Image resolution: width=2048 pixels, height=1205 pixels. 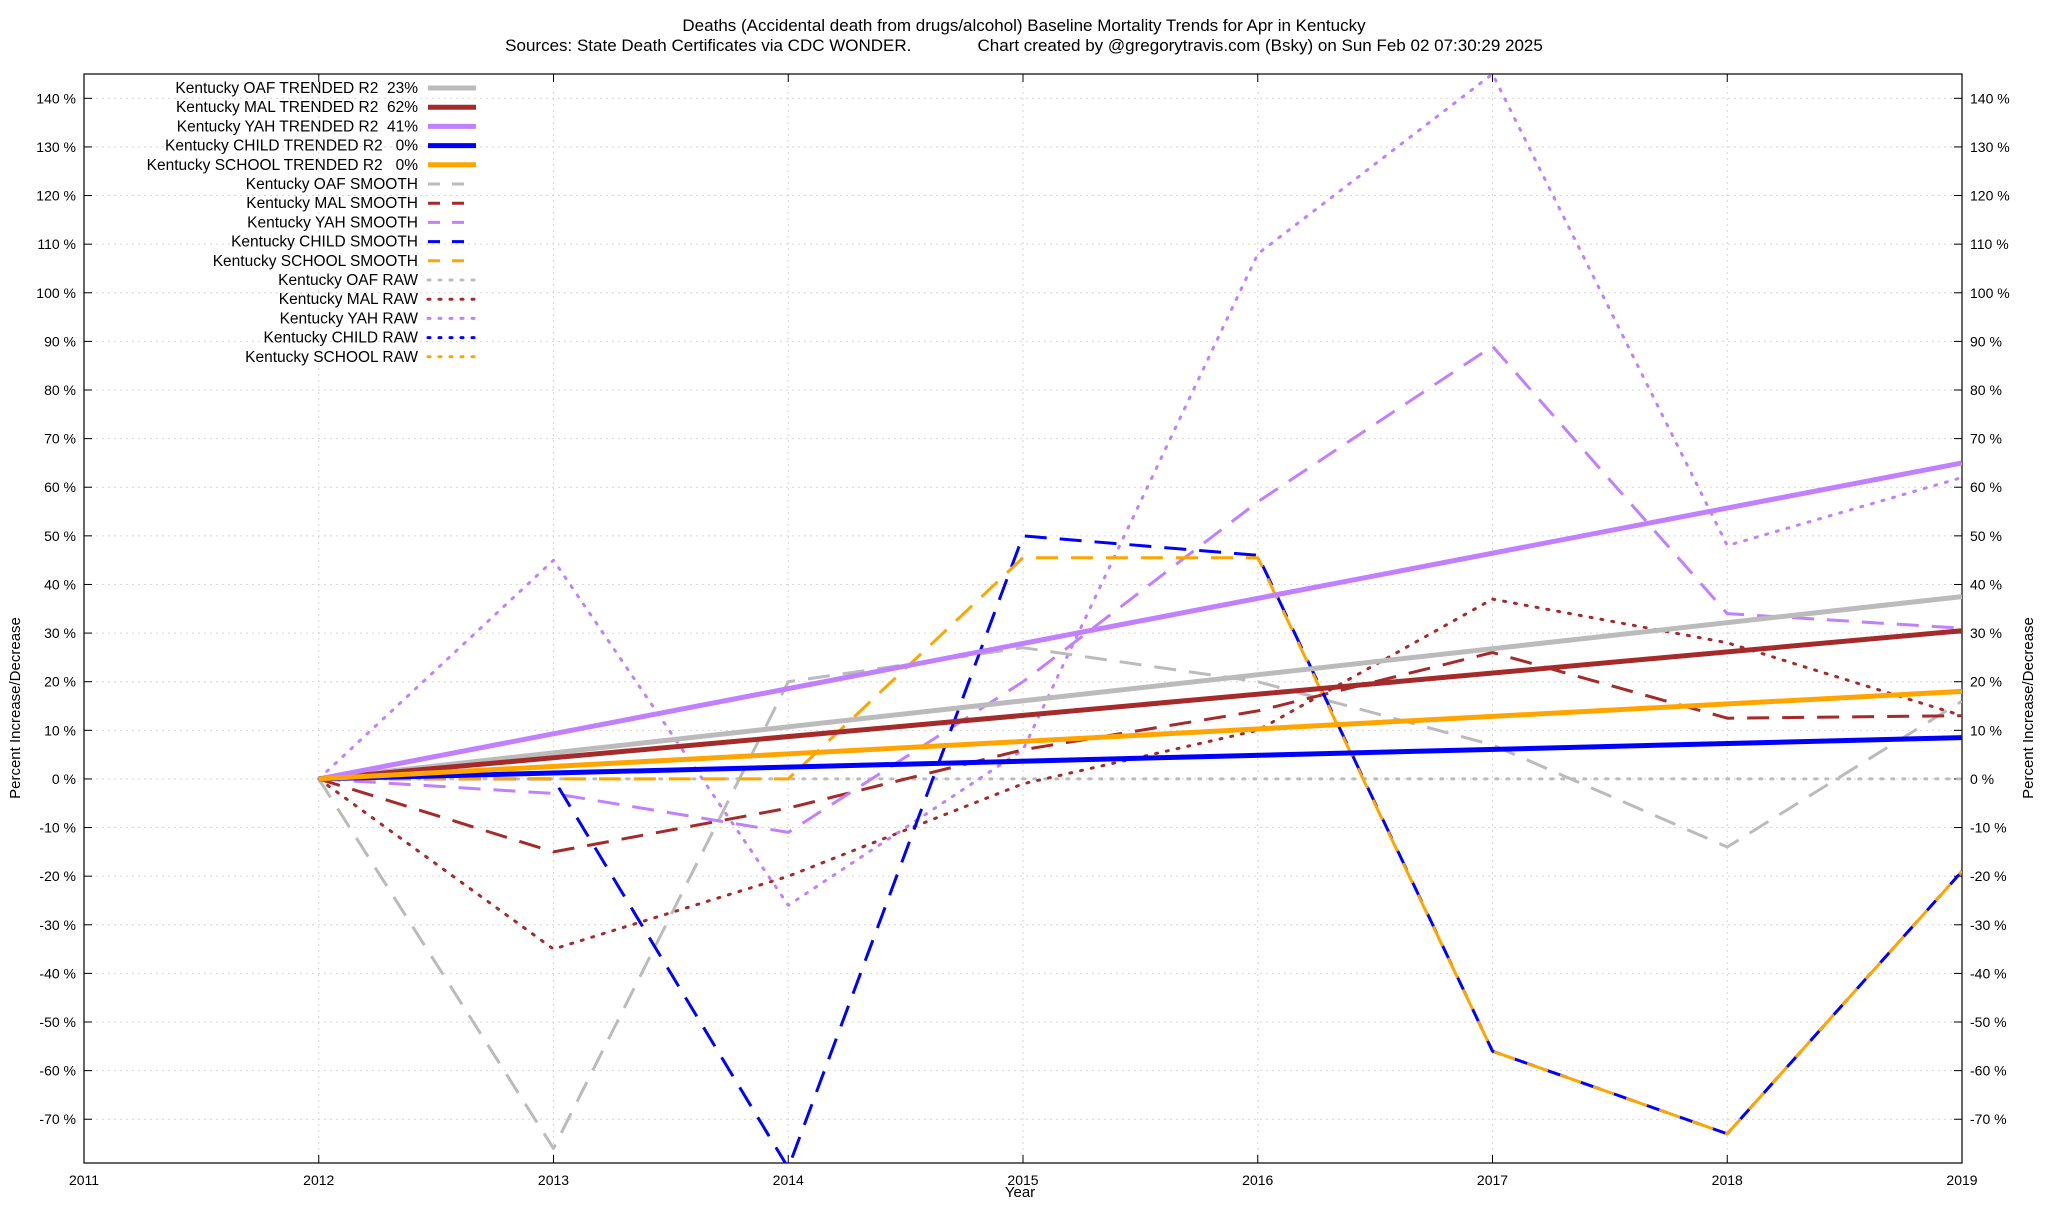 What do you see at coordinates (60, 439) in the screenshot?
I see `y-tick-label-left: 70 %` at bounding box center [60, 439].